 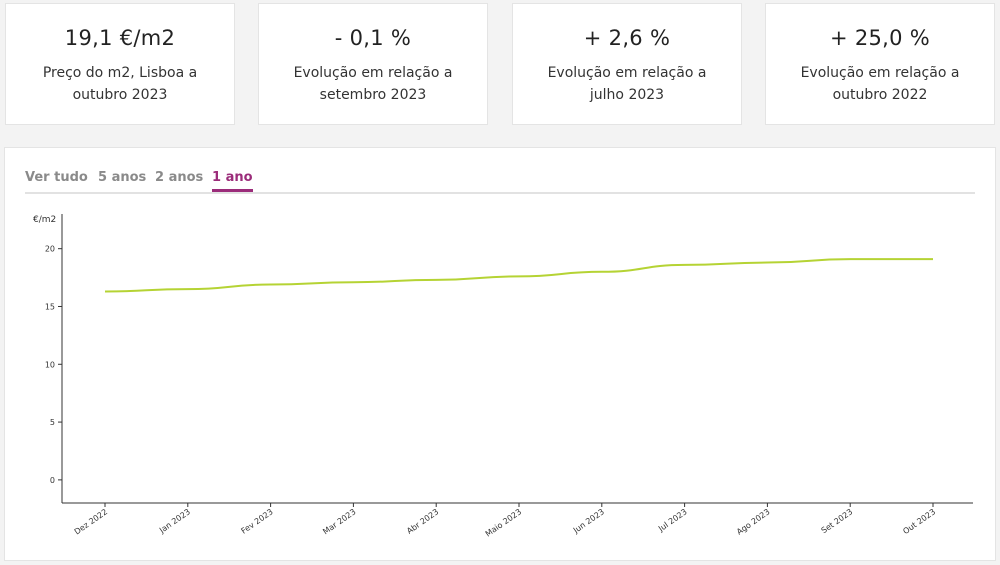 I want to click on x-tick-label: Jun 2023, so click(x=588, y=521).